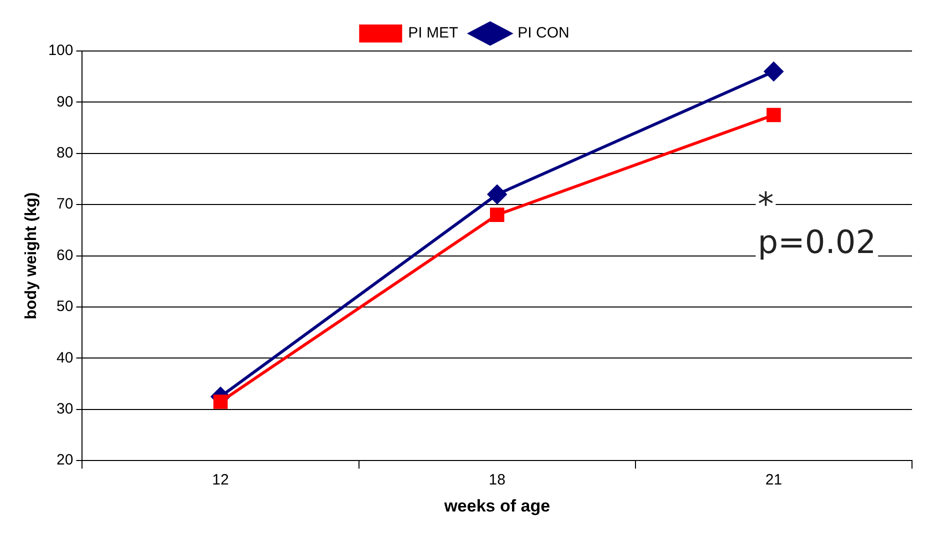  I want to click on x-tick-label: 18, so click(497, 480).